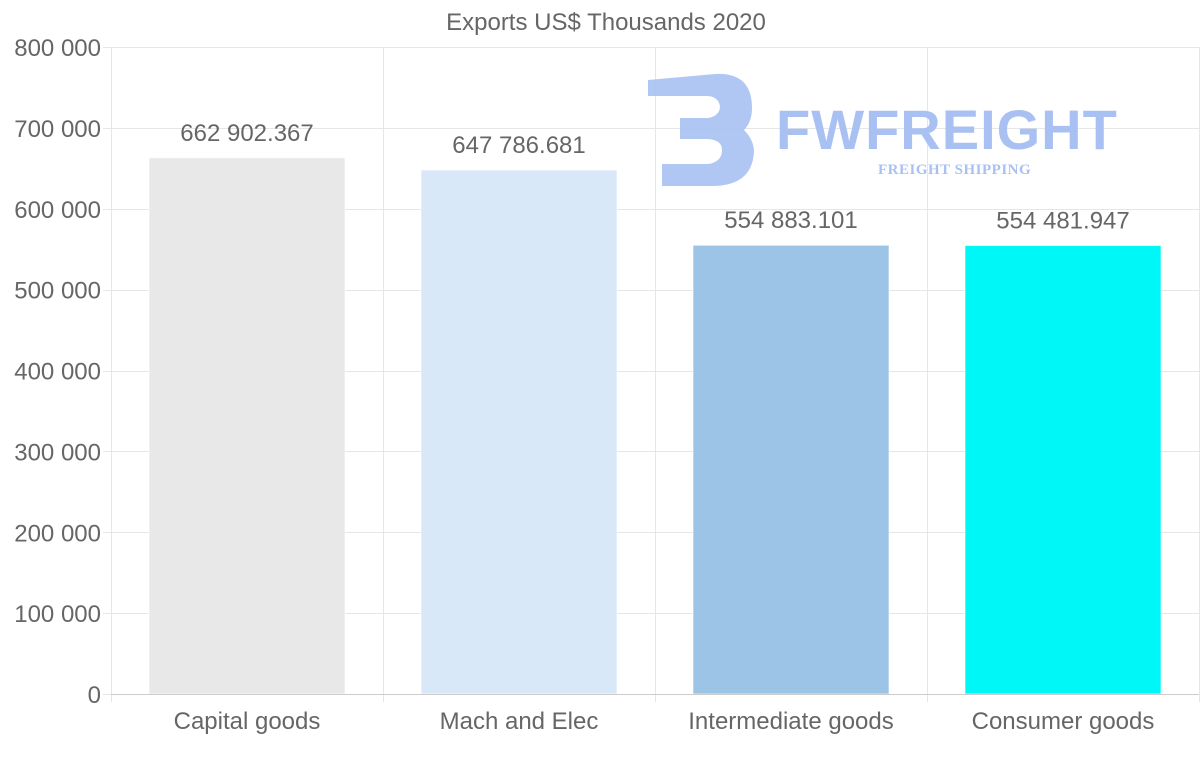  I want to click on watermark-brand-name: FWFREIGHT, so click(947, 129).